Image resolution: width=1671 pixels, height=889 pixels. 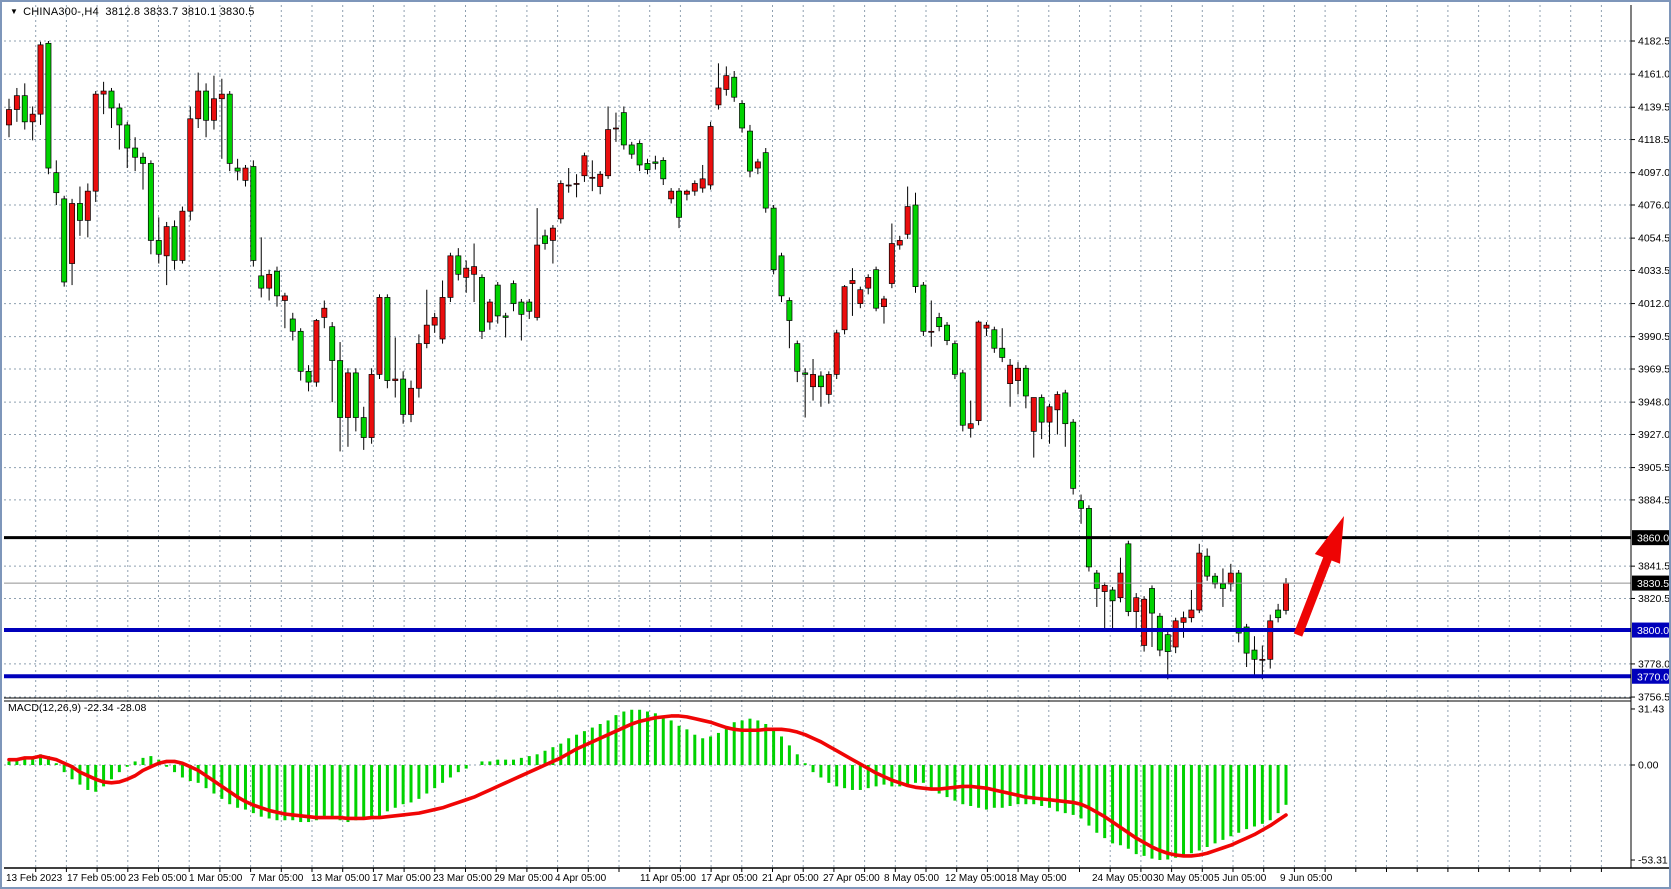 What do you see at coordinates (1313, 594) in the screenshot?
I see `trend-arrow-shaft` at bounding box center [1313, 594].